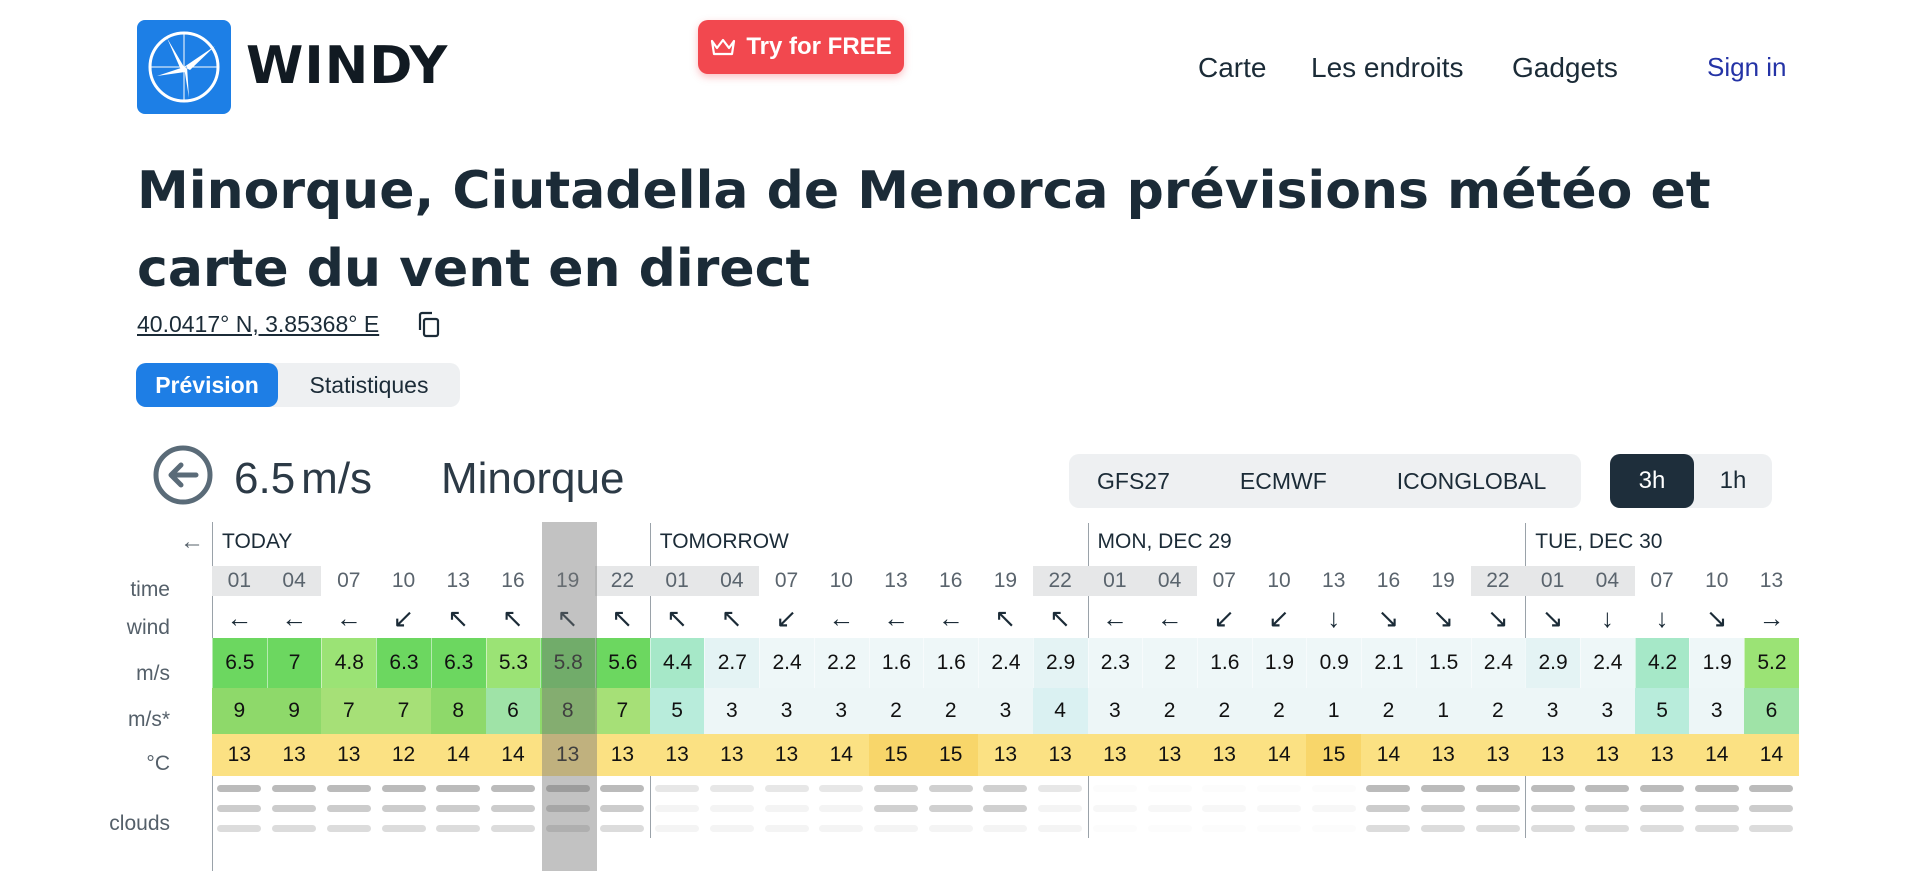 Image resolution: width=1918 pixels, height=871 pixels. Describe the element at coordinates (258, 324) in the screenshot. I see `coordinates-link: 40.0417° N, 3.85368° E` at that location.